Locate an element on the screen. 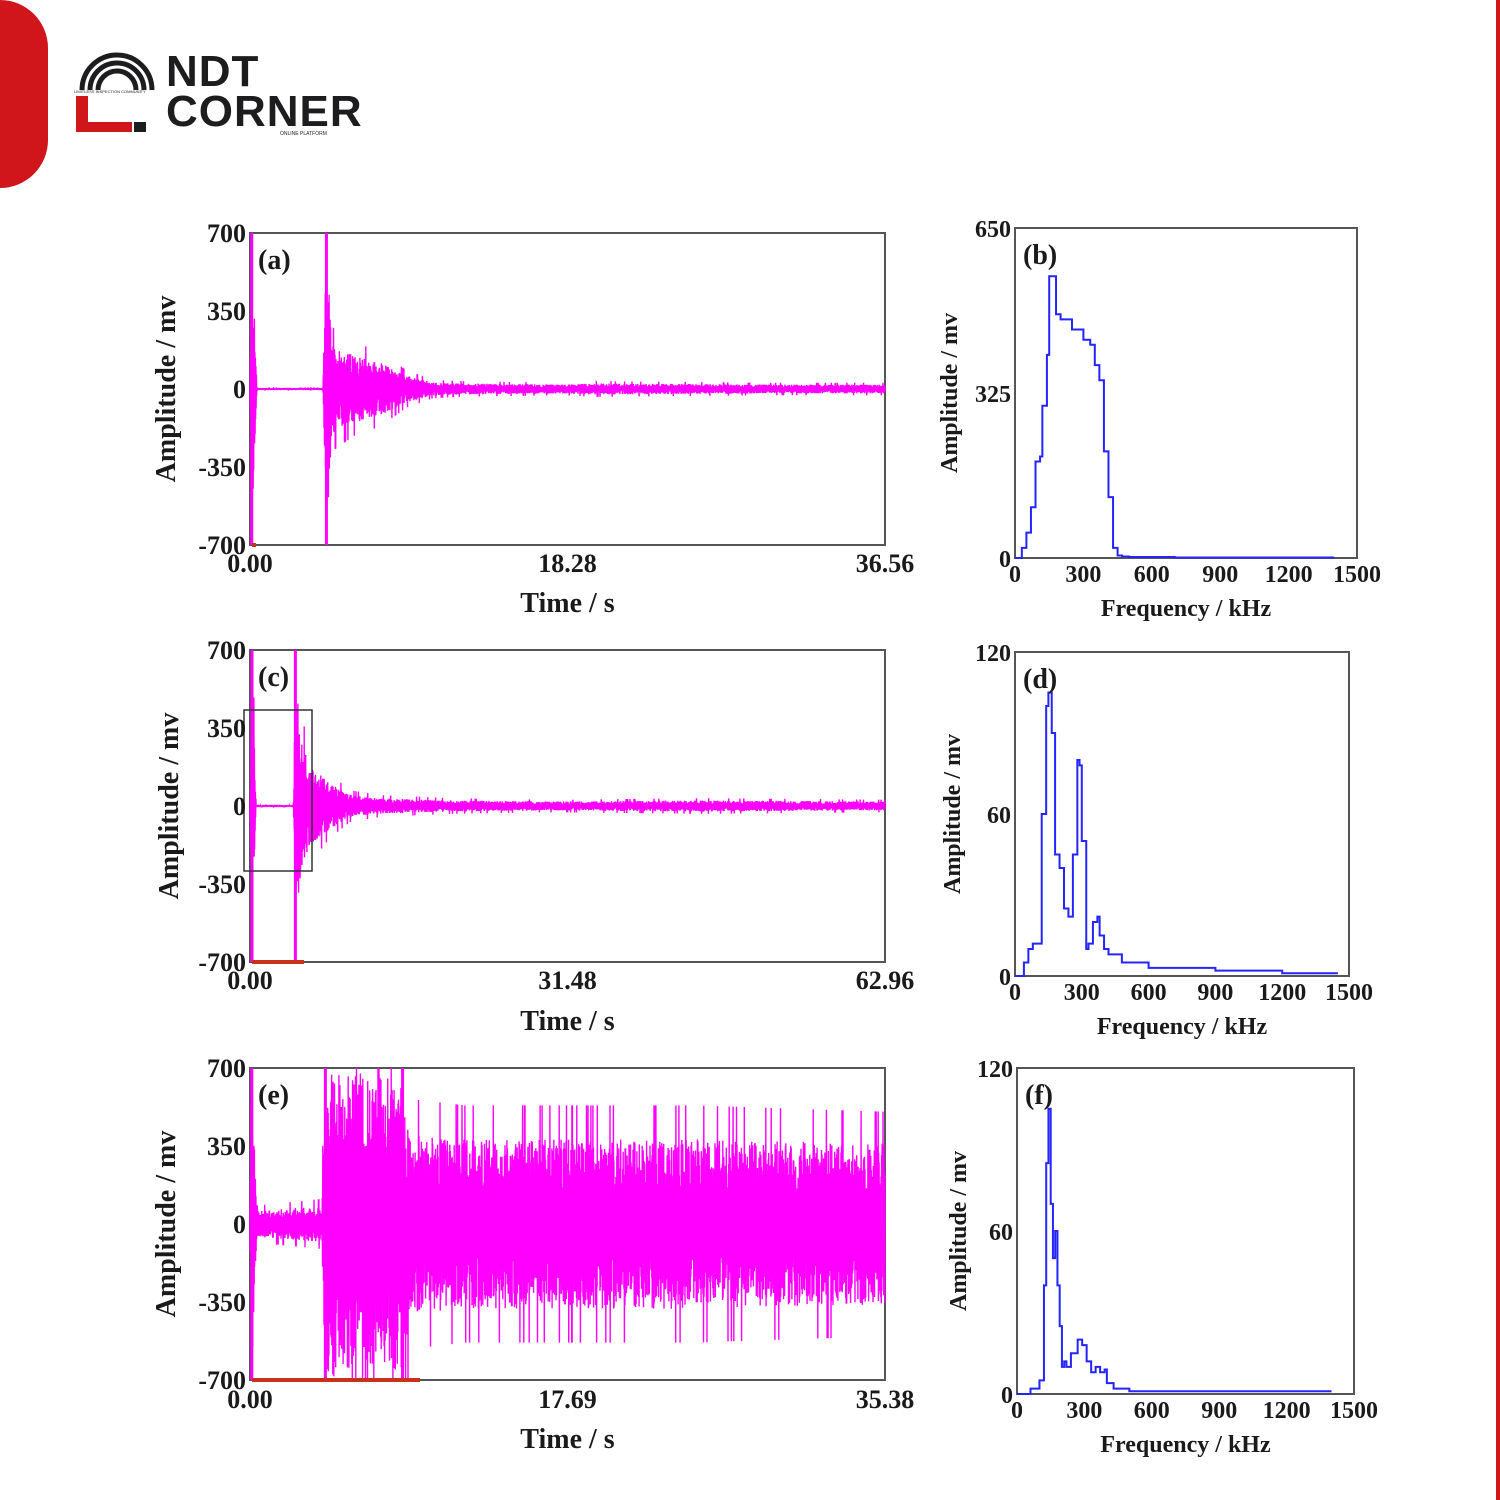 The image size is (1500, 1500). chart-f-xtick-label: 900 is located at coordinates (1219, 1411).